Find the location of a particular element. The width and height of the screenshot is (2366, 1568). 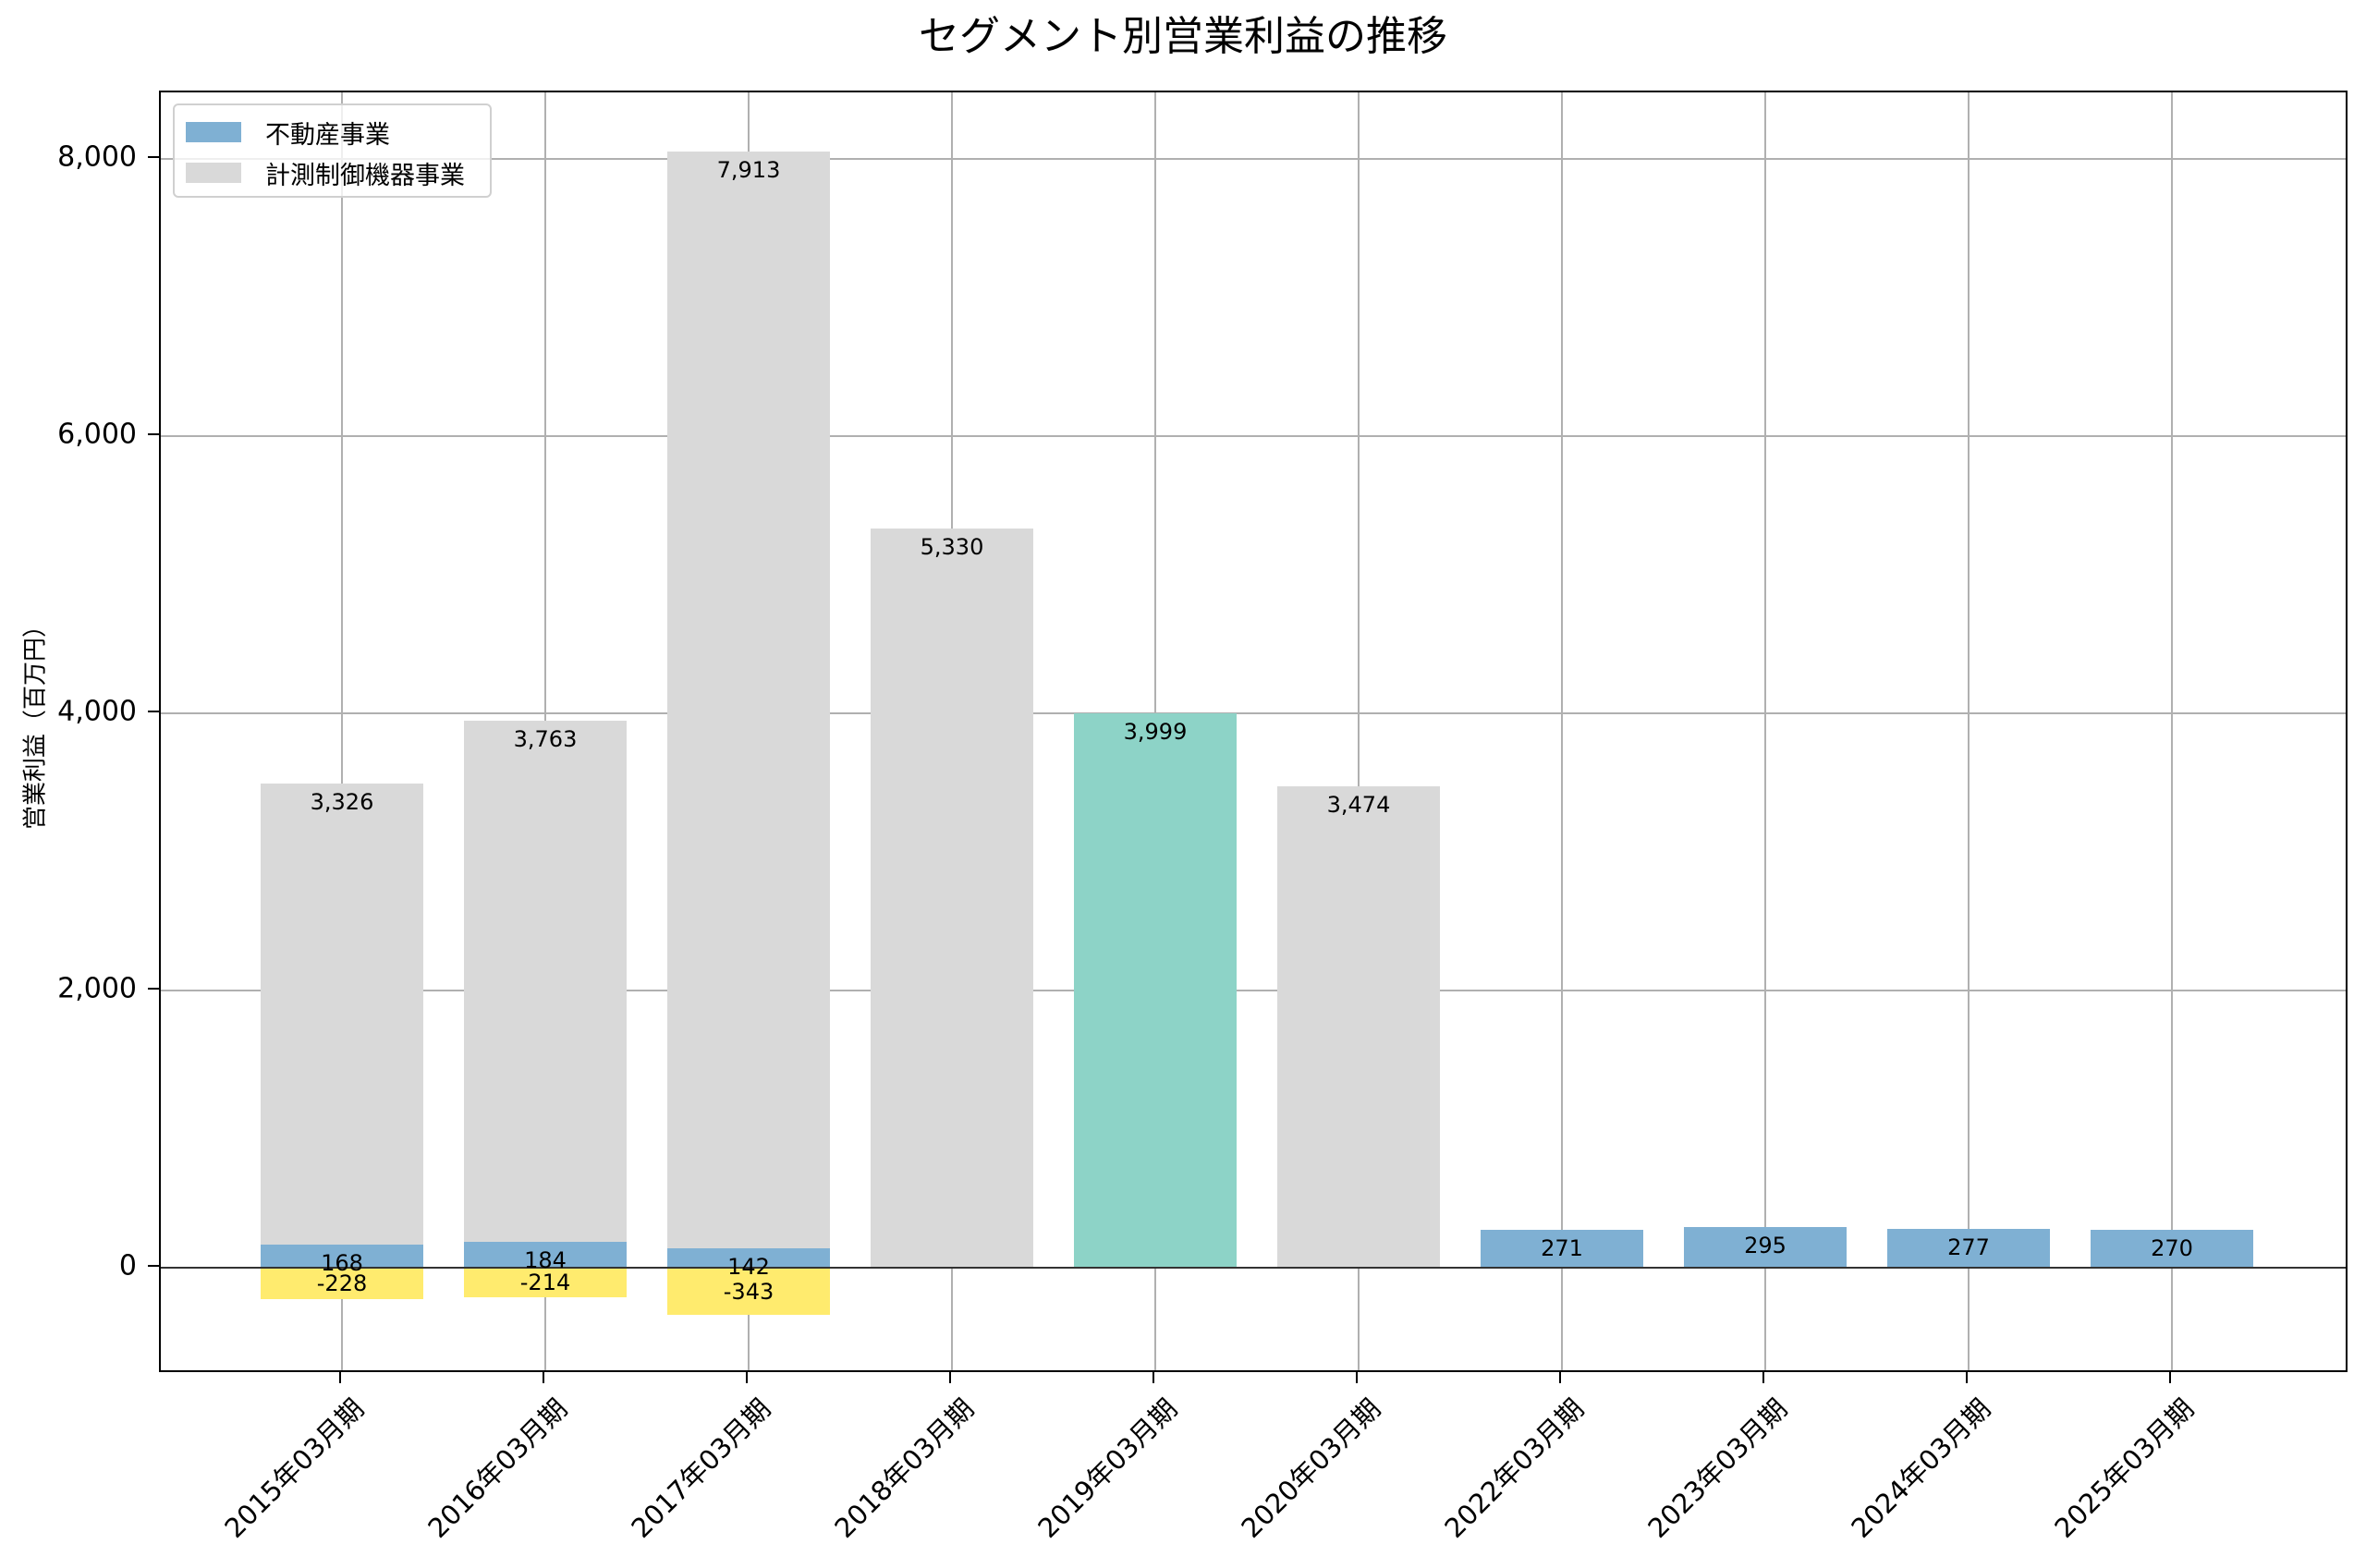

x-tick-label: 2023年03月期 is located at coordinates (1717, 1468).